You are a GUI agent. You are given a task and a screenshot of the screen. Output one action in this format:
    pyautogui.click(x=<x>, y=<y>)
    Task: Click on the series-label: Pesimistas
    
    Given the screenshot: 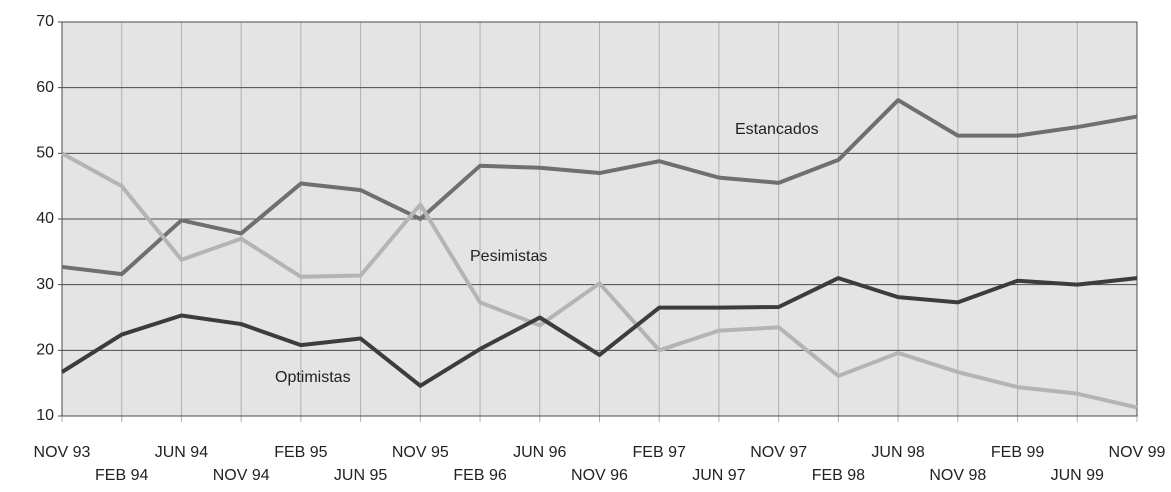 What is the action you would take?
    pyautogui.click(x=508, y=256)
    